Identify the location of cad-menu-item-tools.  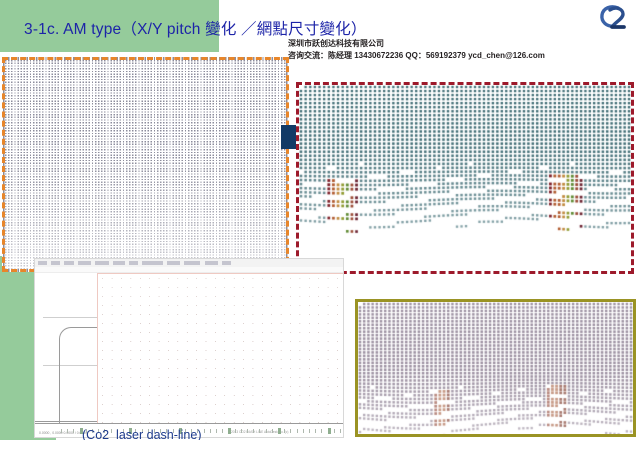
(119, 263).